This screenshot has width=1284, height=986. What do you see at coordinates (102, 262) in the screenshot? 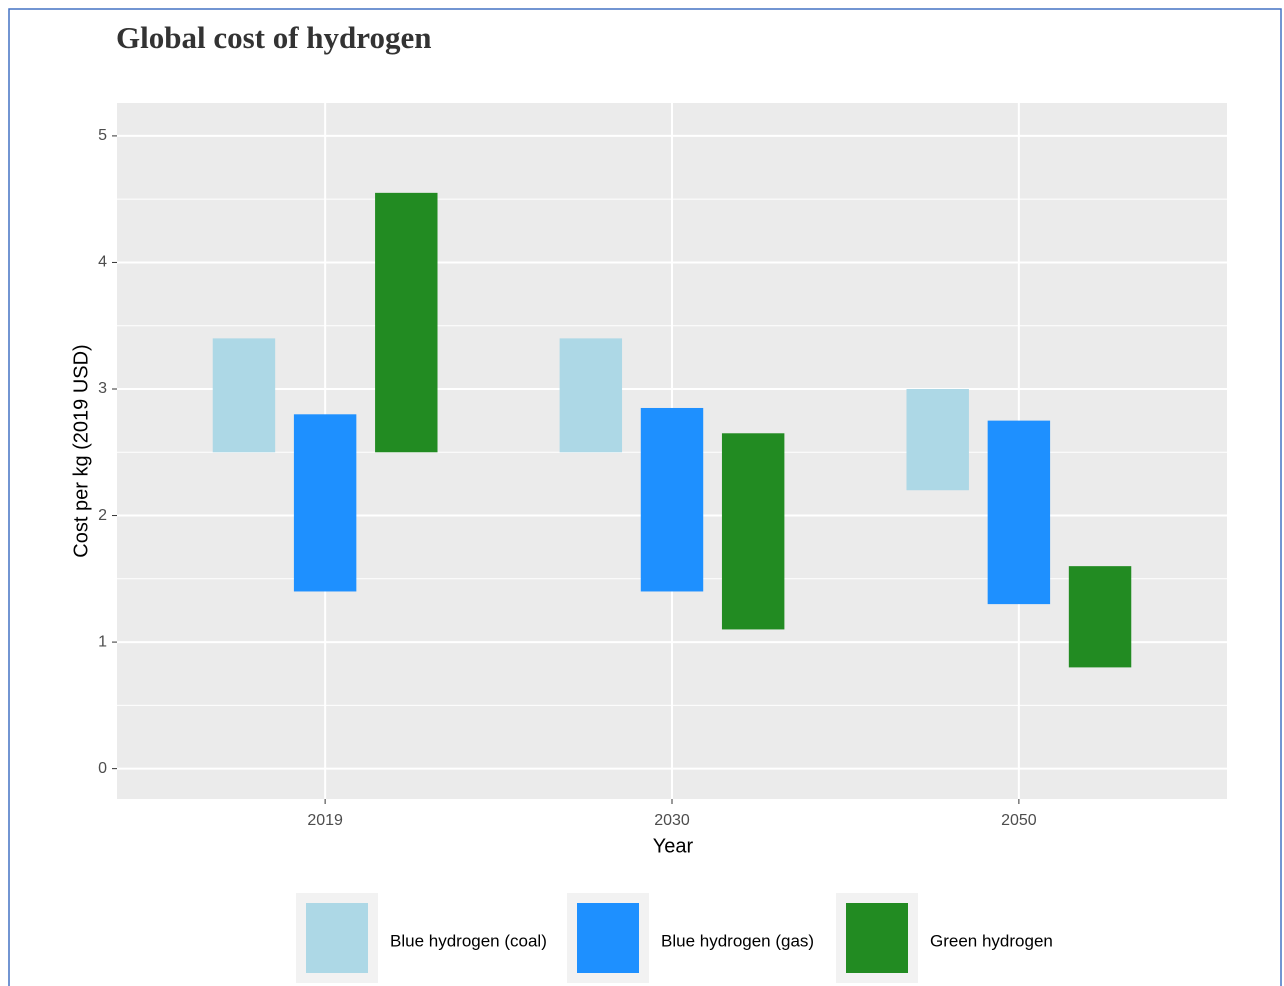
I see `y-tick-label: 4` at bounding box center [102, 262].